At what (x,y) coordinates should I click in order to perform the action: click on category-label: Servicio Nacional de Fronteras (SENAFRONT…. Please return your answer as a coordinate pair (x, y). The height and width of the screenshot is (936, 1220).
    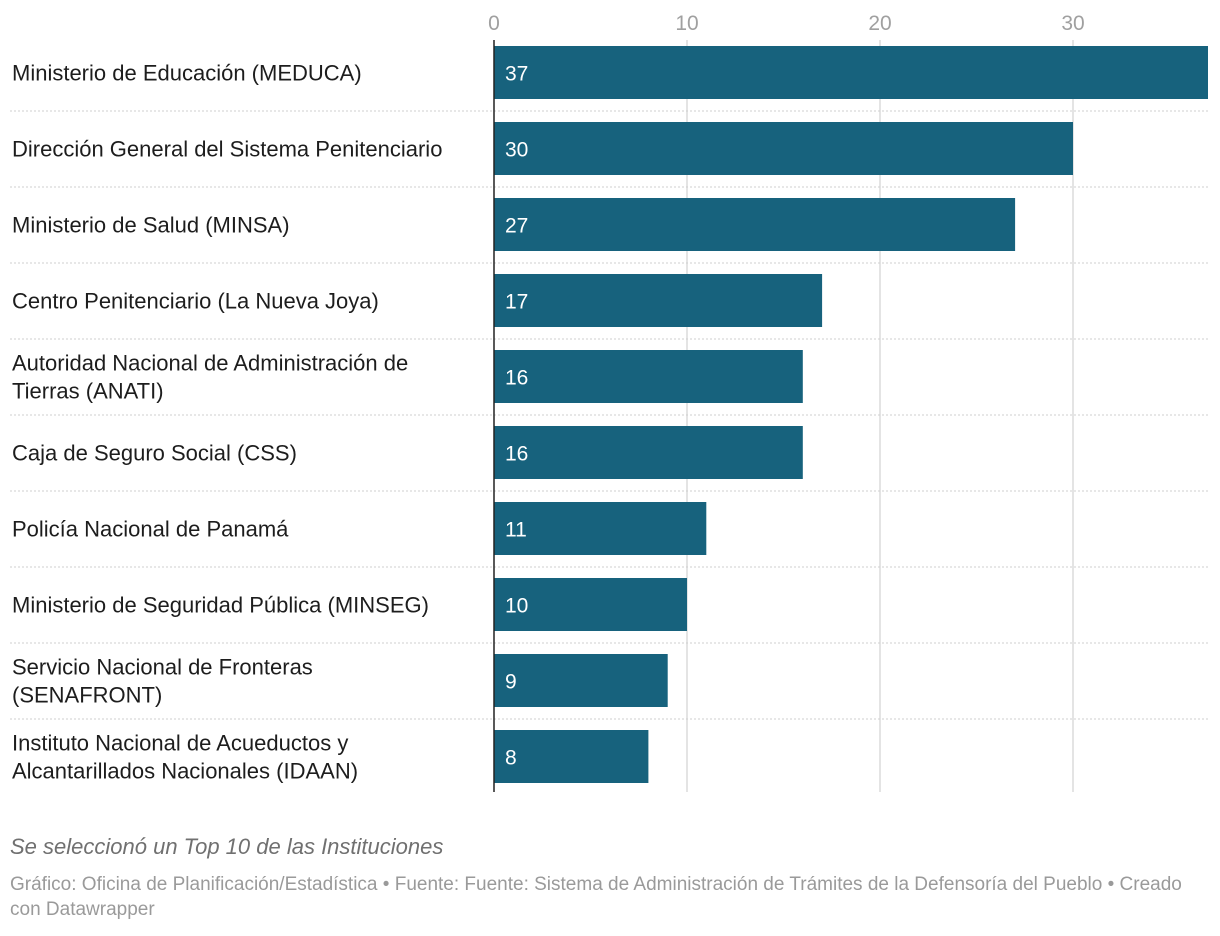
    Looking at the image, I should click on (162, 681).